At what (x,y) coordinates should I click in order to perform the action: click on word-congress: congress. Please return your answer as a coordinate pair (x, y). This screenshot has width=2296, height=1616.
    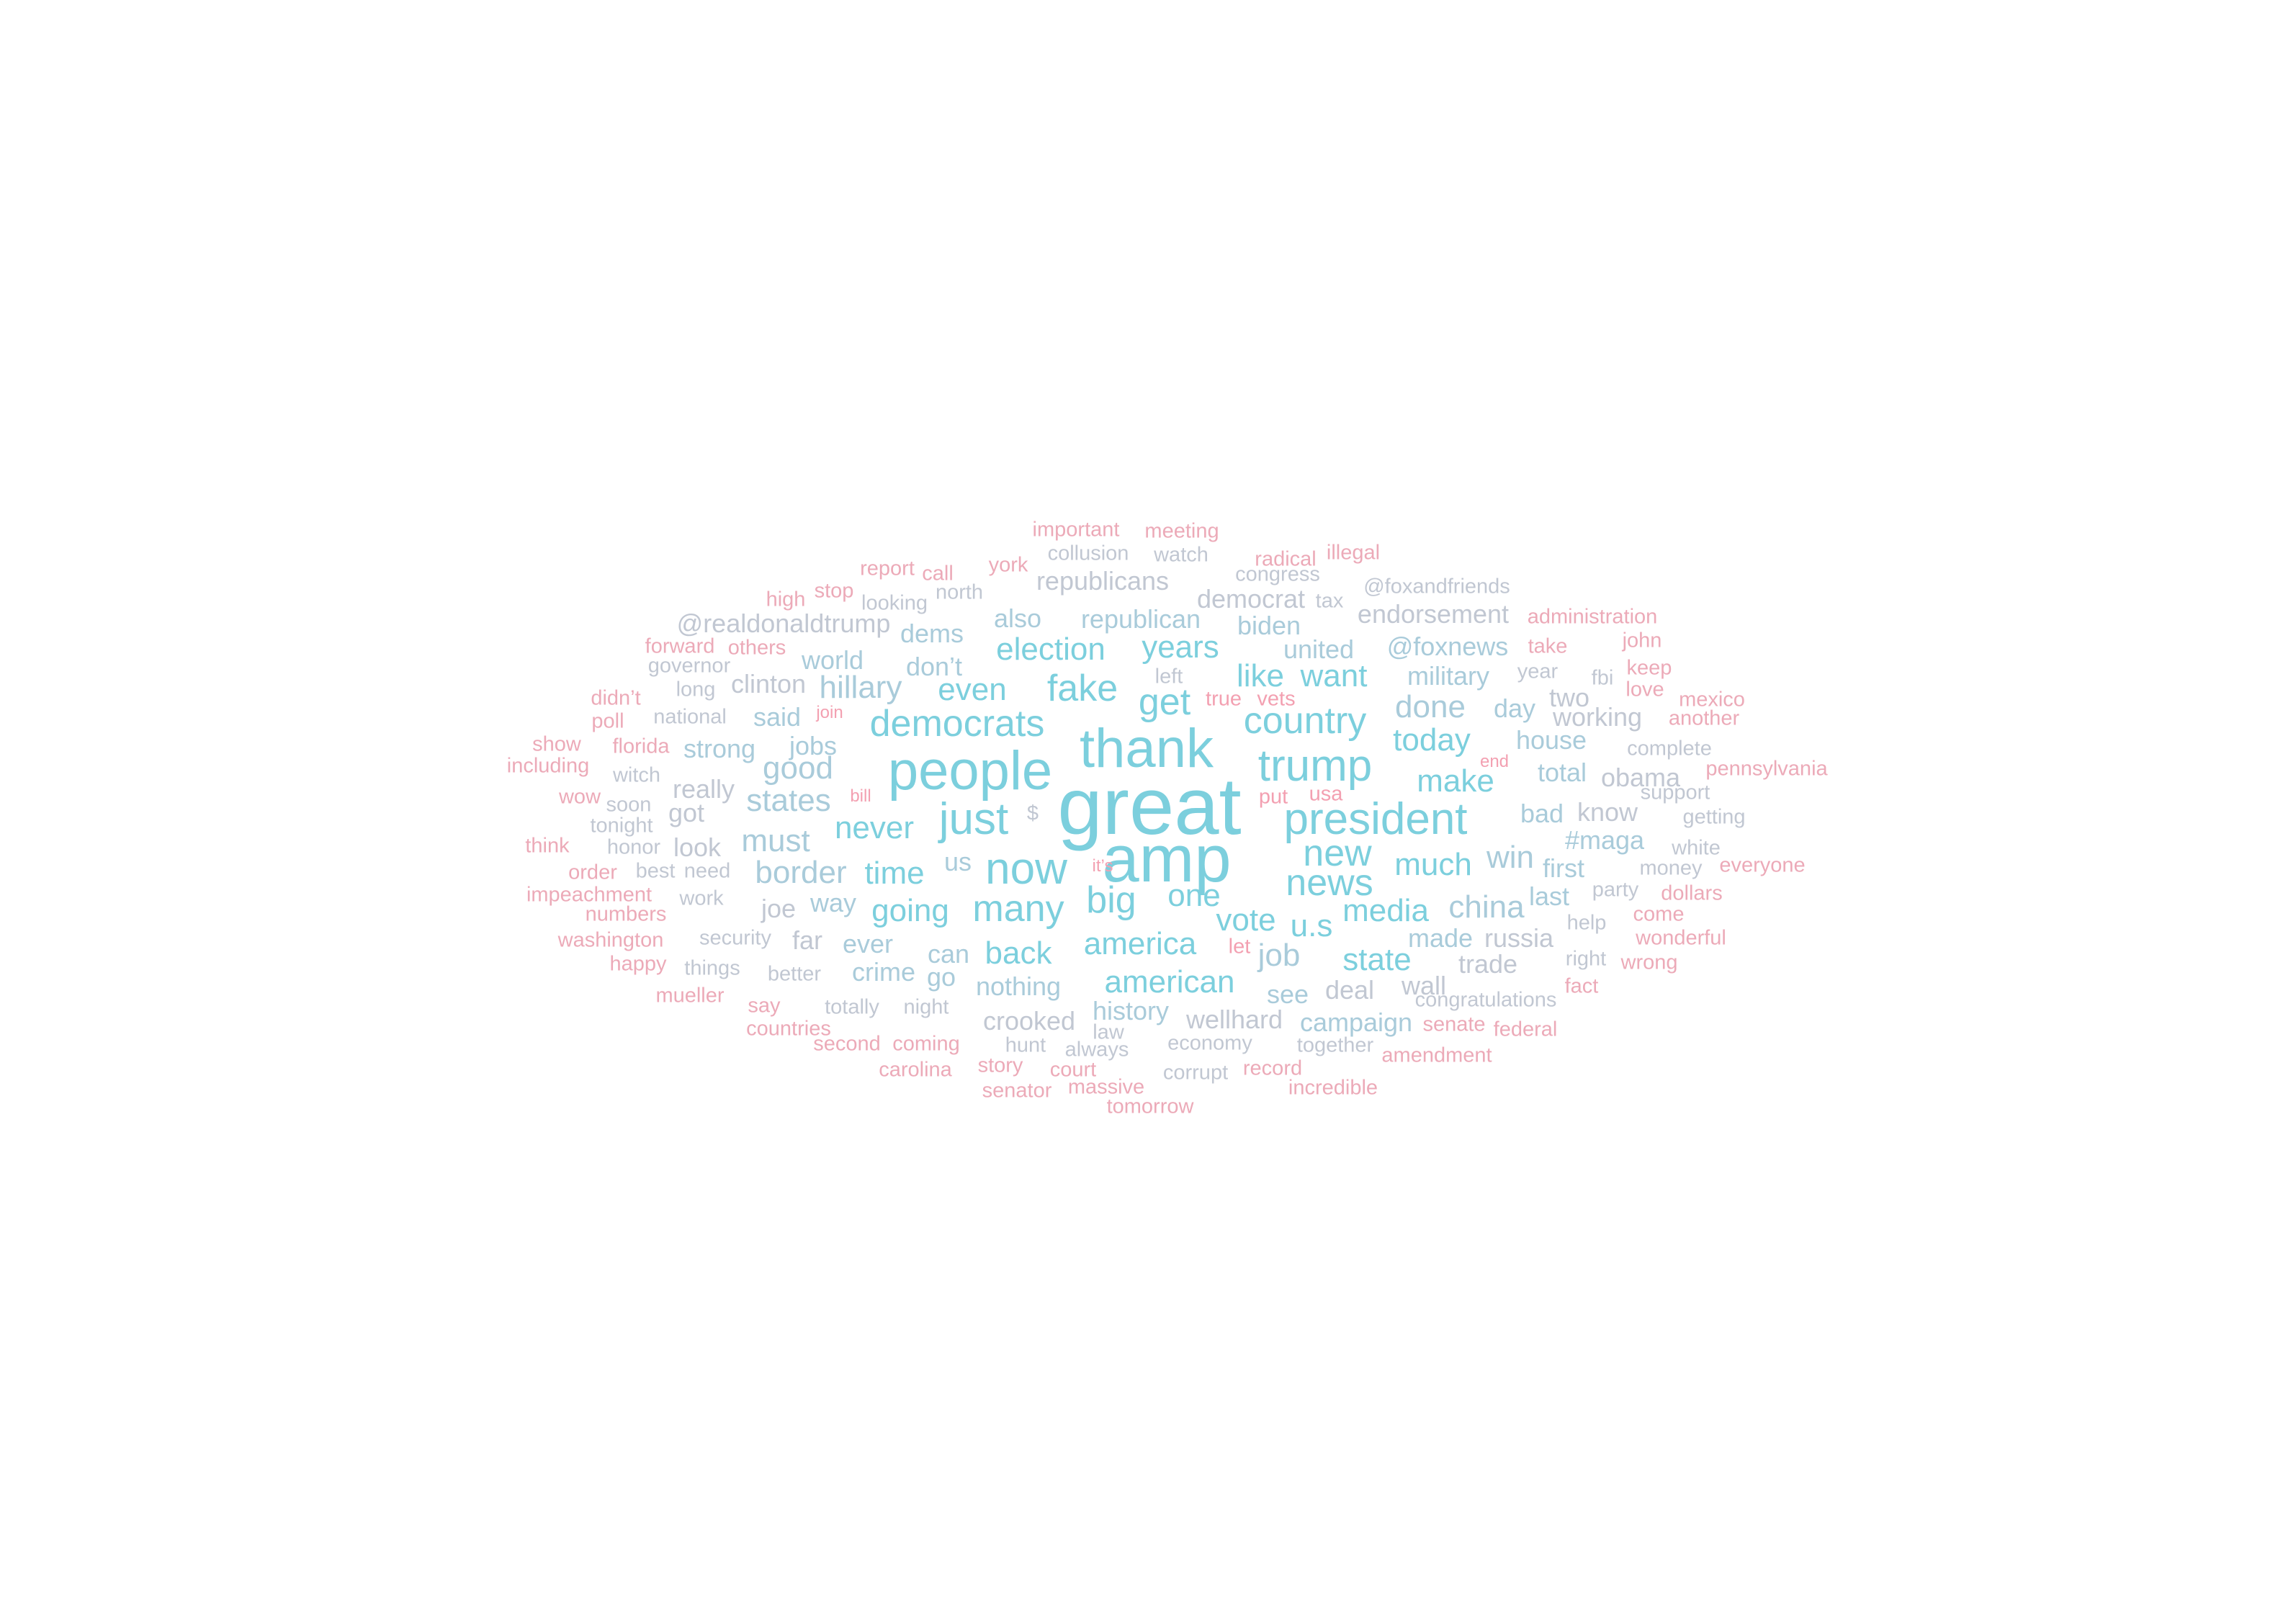
    Looking at the image, I should click on (1277, 574).